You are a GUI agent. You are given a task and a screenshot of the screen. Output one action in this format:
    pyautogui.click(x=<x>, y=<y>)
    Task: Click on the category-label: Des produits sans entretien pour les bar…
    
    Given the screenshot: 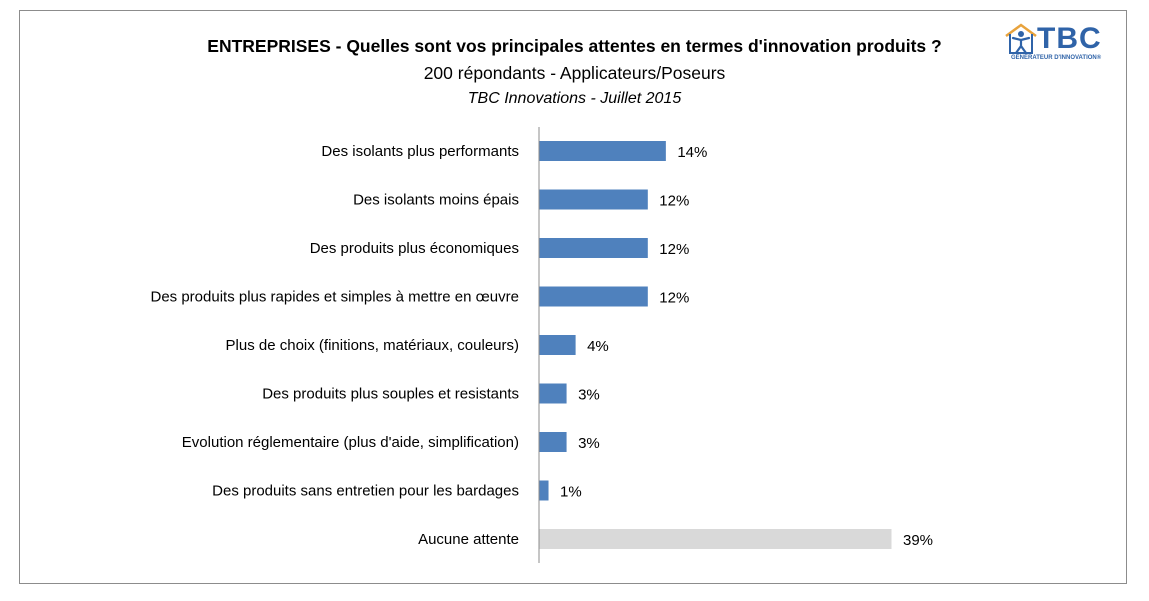 What is the action you would take?
    pyautogui.click(x=365, y=491)
    